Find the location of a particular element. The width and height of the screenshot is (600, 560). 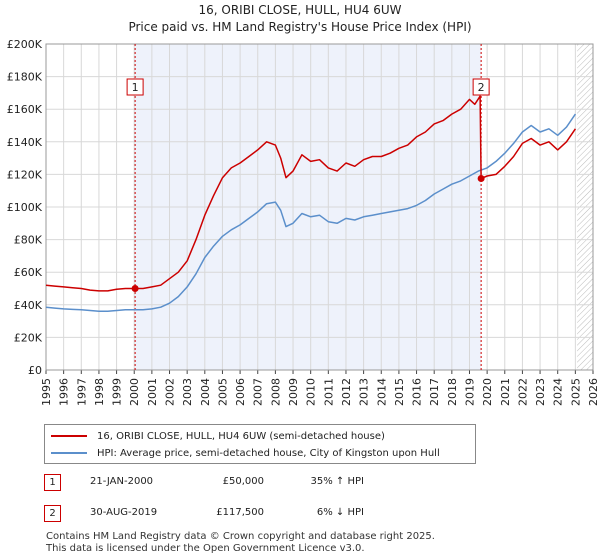

sale-date-2: 30-AUG-2019 is located at coordinates (124, 512).